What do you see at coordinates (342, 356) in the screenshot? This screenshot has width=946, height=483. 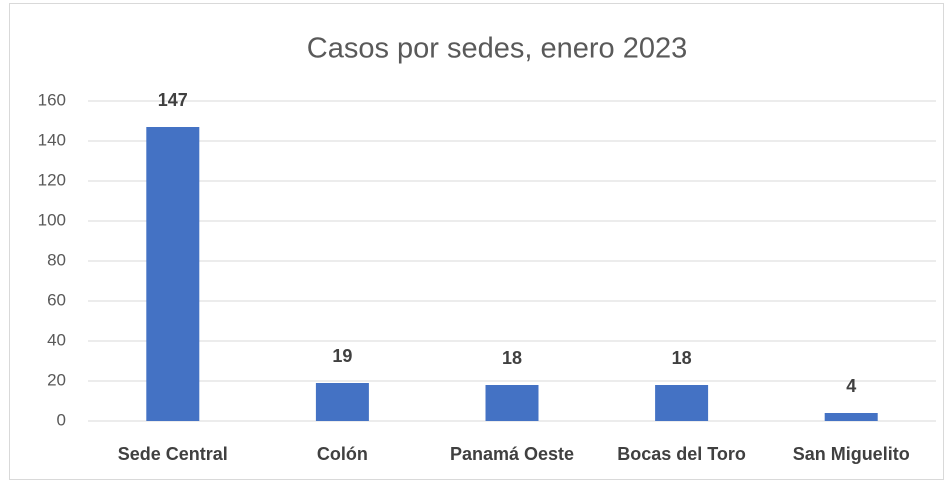 I see `data-label: 19` at bounding box center [342, 356].